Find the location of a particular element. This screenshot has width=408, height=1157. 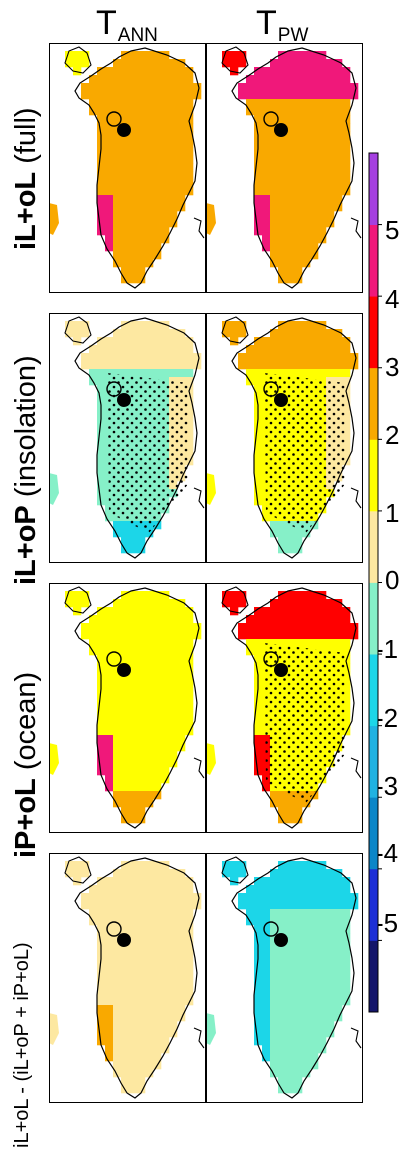

column-title-tpw: TPW is located at coordinates (282, 25).